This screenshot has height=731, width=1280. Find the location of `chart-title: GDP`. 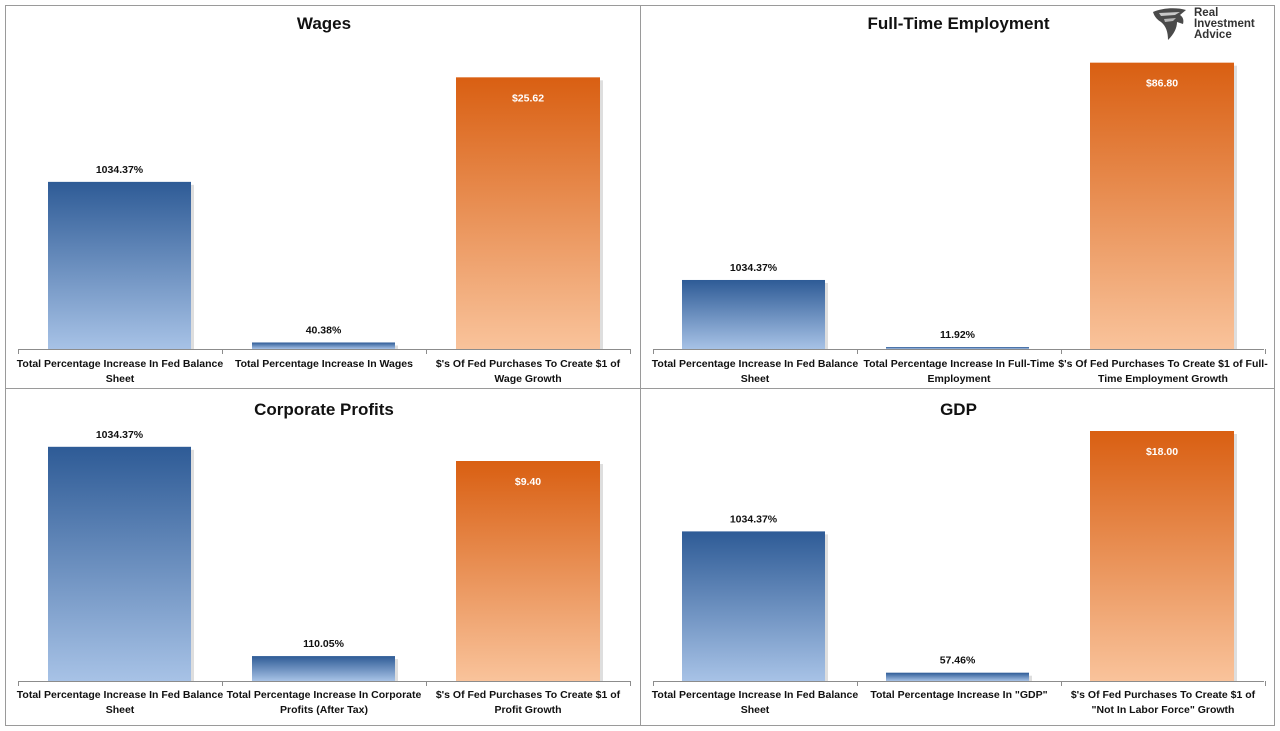

chart-title: GDP is located at coordinates (958, 409).